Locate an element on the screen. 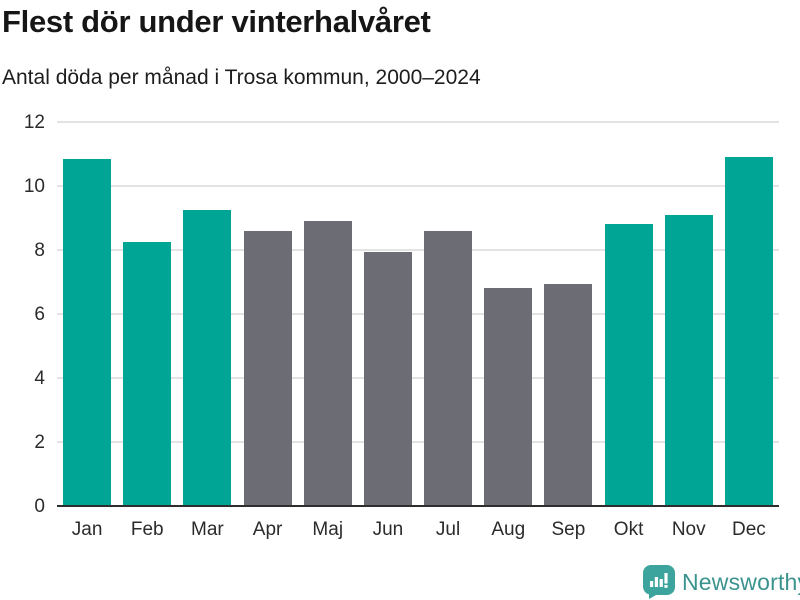 The image size is (800, 600). logo-bar-short is located at coordinates (652, 584).